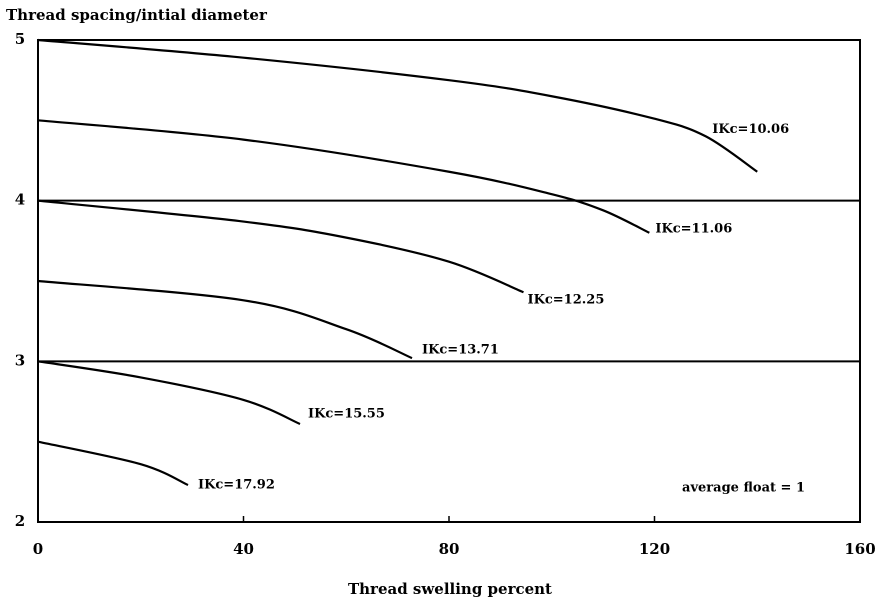 This screenshot has height=607, width=884. I want to click on series-label: IKc=13.71, so click(460, 350).